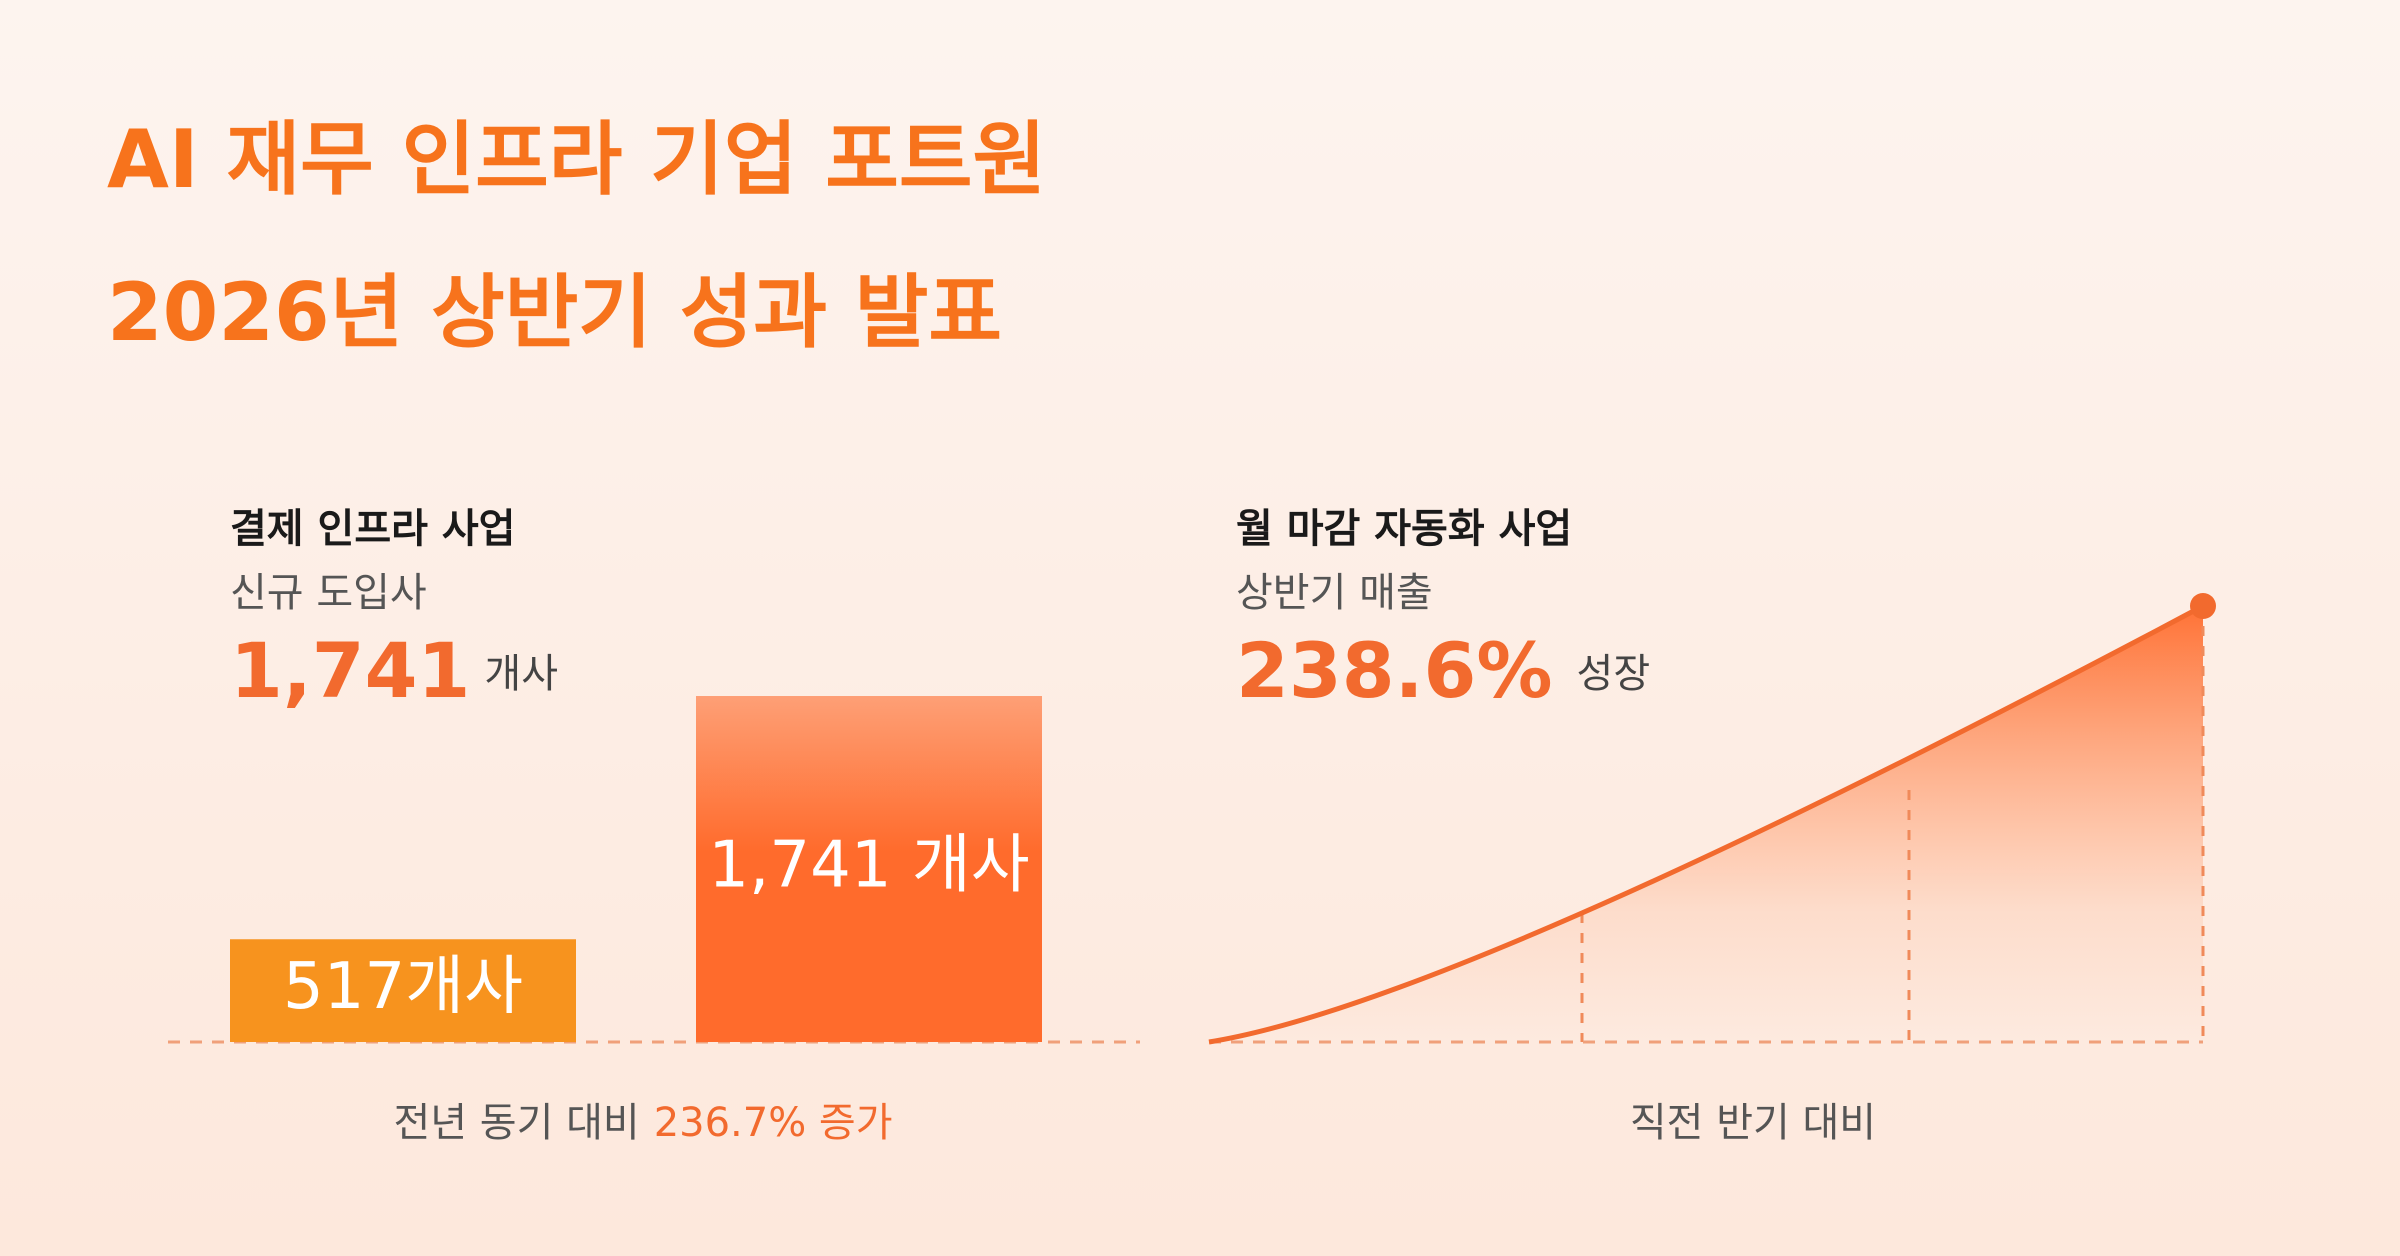  What do you see at coordinates (372, 529) in the screenshot?
I see `panel-title: 결제 인프라 사업` at bounding box center [372, 529].